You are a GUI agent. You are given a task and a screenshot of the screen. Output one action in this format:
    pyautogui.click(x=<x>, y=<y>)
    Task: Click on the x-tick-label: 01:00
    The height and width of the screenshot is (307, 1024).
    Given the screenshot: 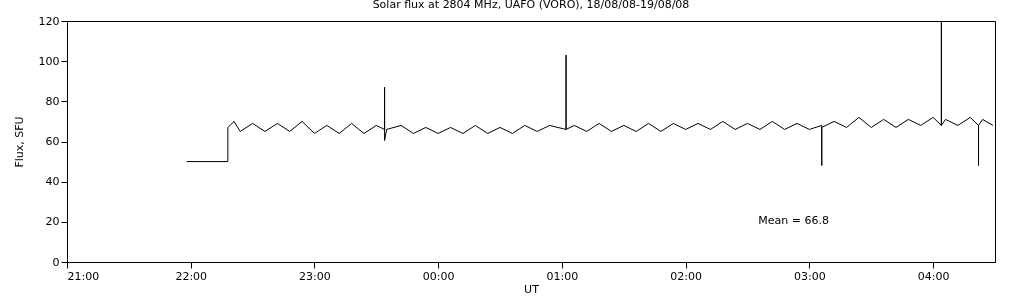 What is the action you would take?
    pyautogui.click(x=562, y=276)
    